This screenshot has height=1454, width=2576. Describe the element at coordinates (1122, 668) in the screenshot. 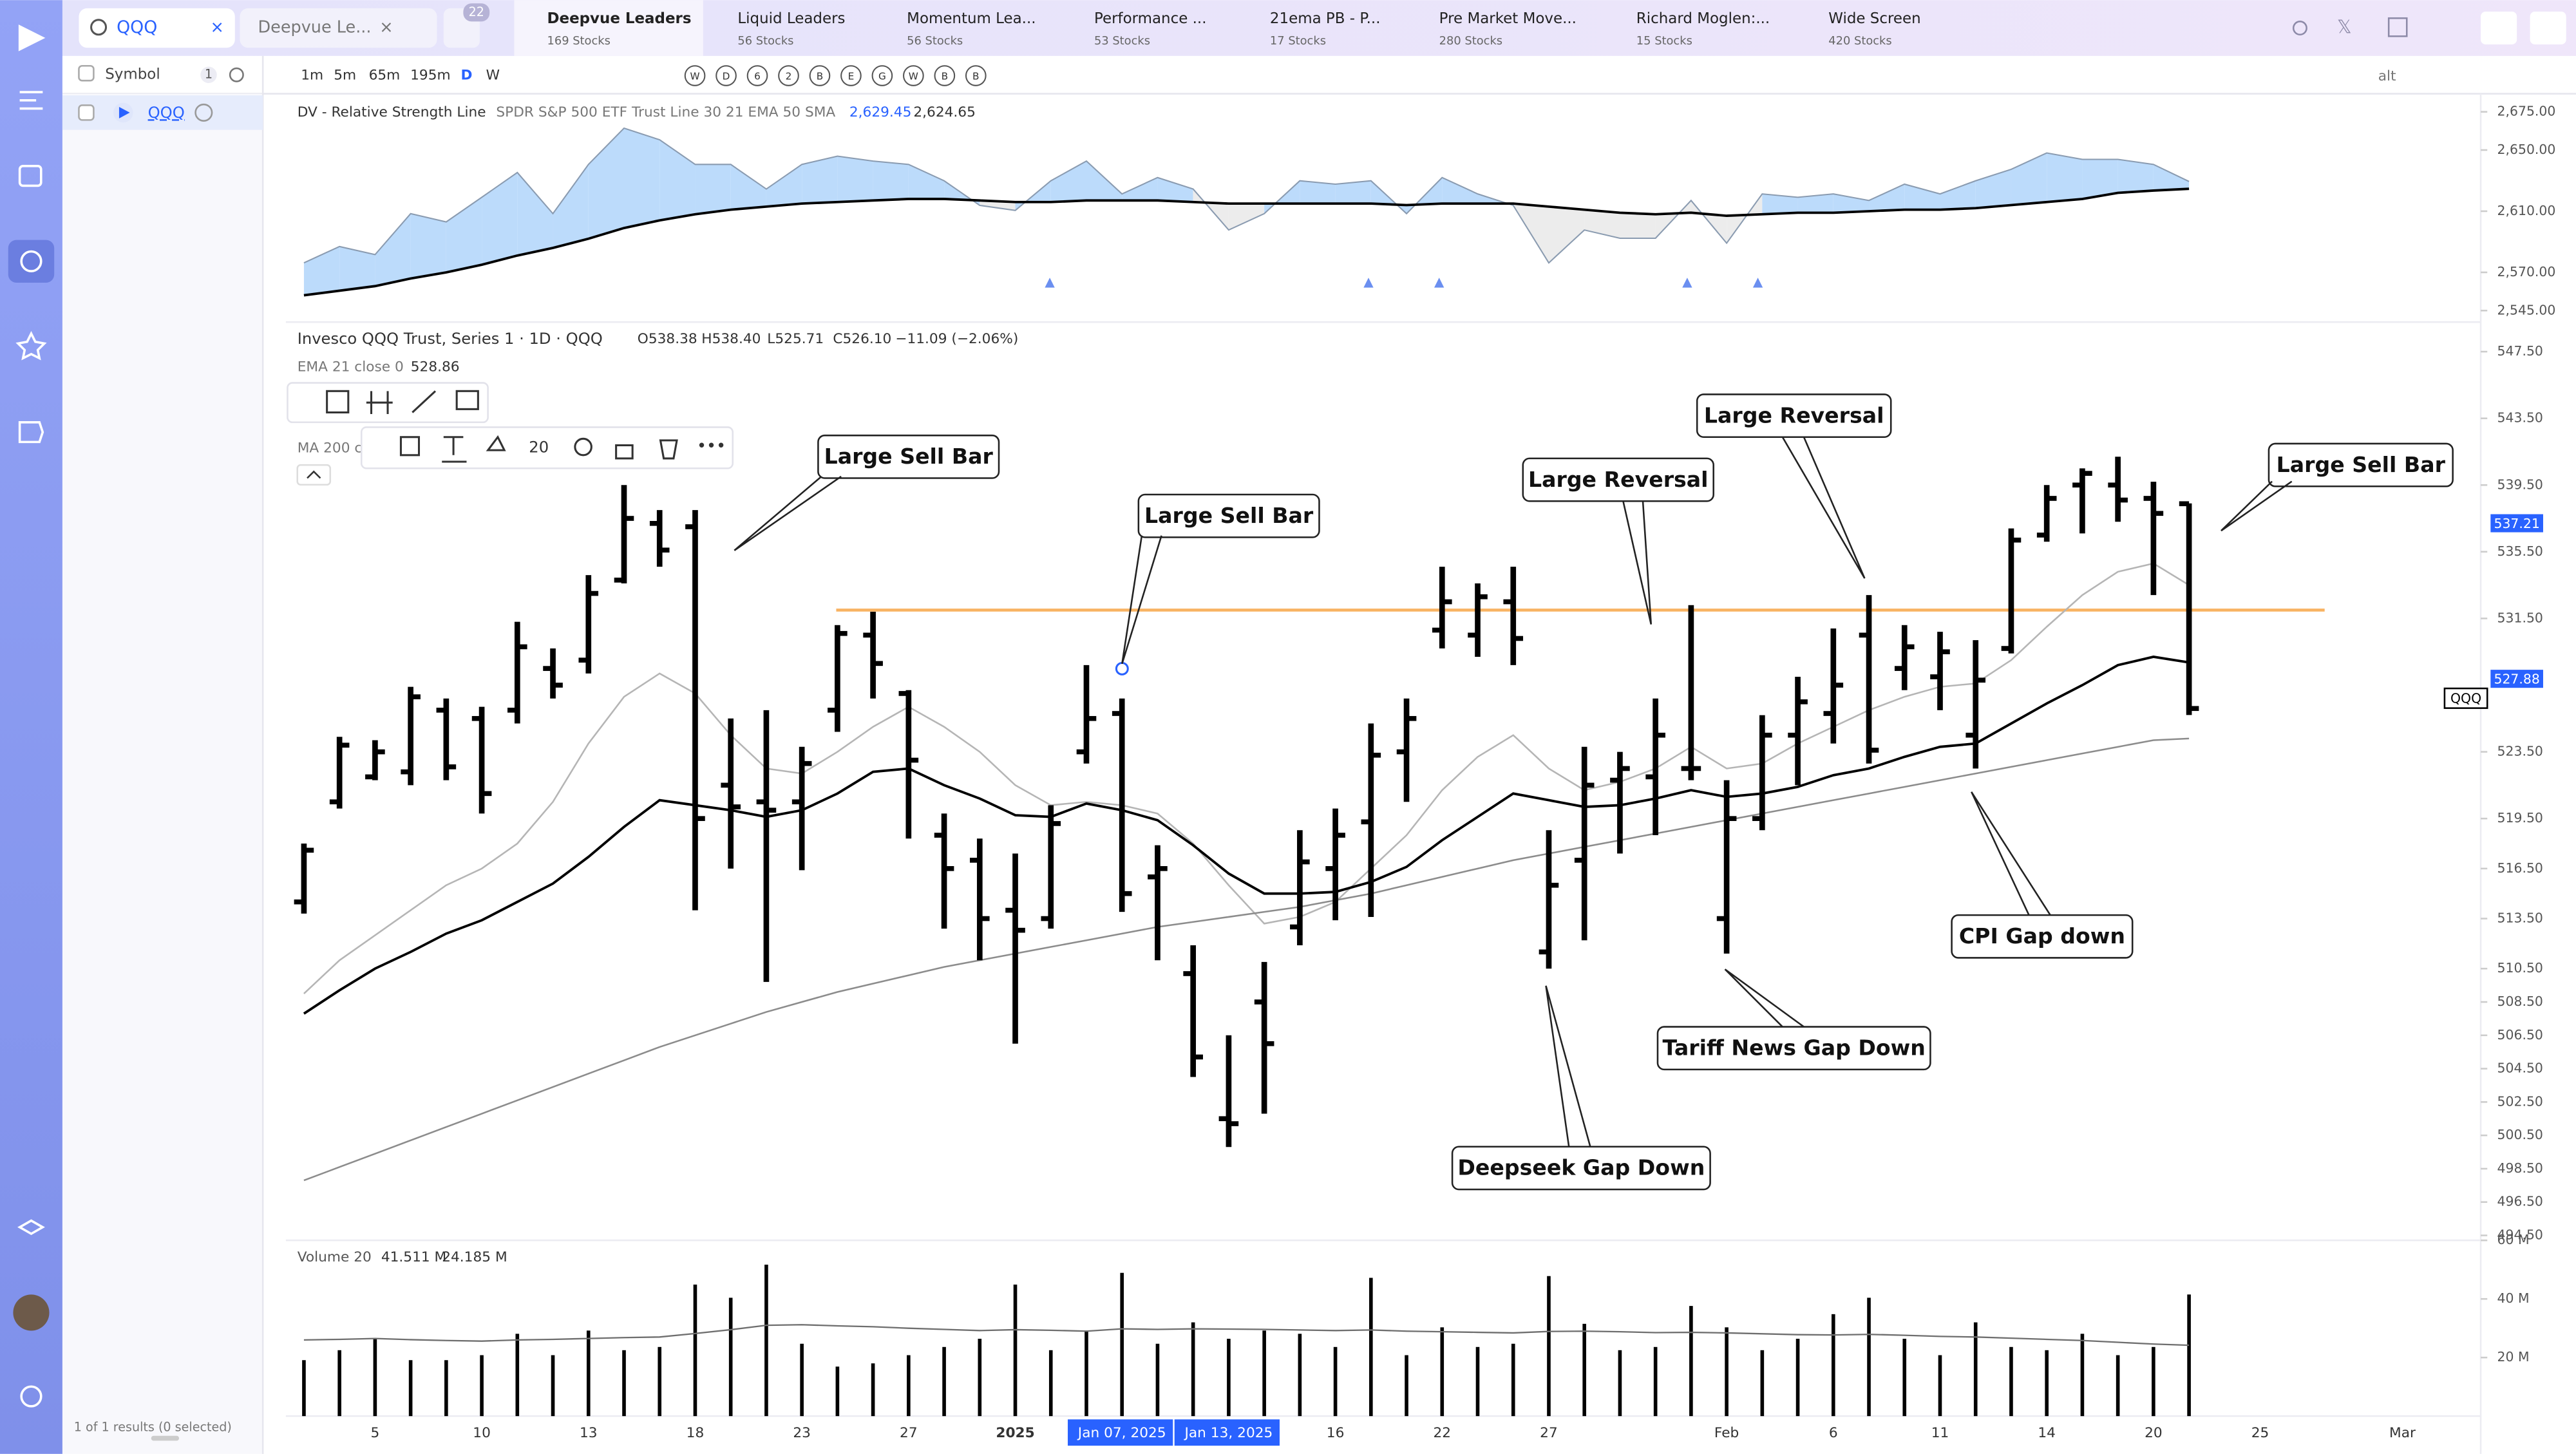

I see `anchor-point` at that location.